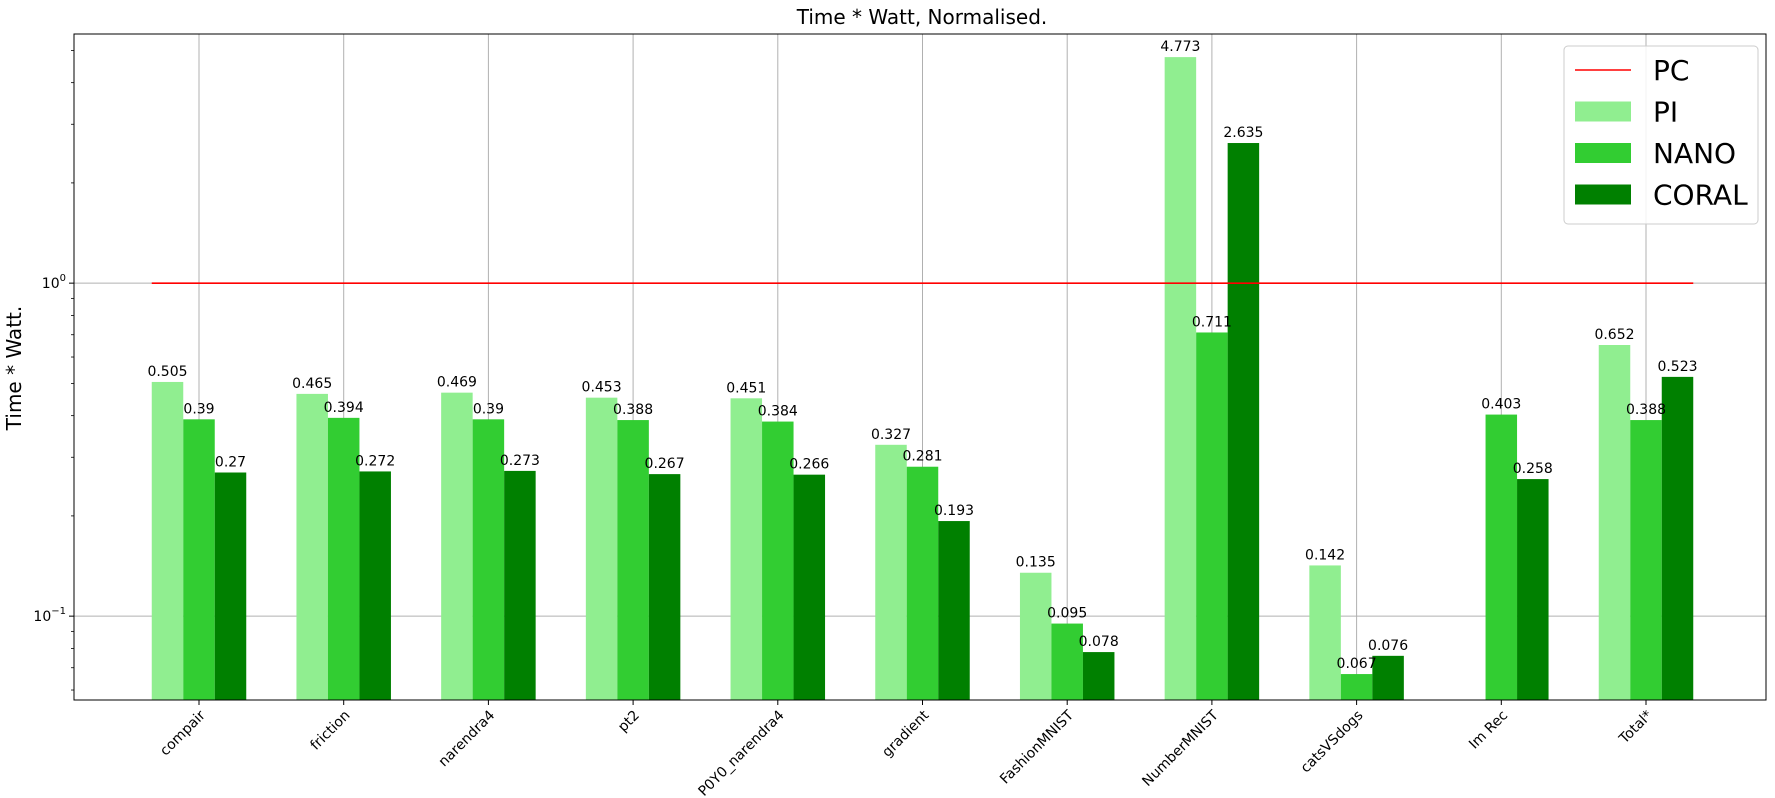 This screenshot has height=798, width=1775. Describe the element at coordinates (1180, 748) in the screenshot. I see `x-tick-label: NumberMNIST` at that location.